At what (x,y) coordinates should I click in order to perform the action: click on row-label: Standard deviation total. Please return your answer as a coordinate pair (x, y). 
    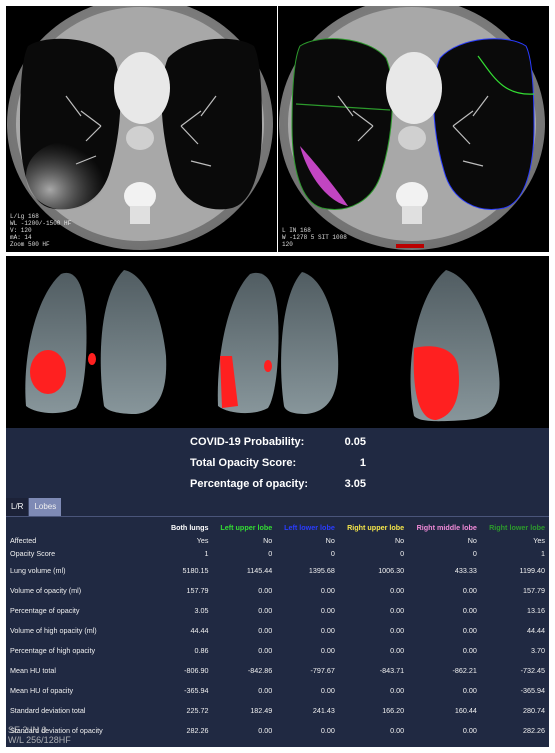
    Looking at the image, I should click on (48, 710).